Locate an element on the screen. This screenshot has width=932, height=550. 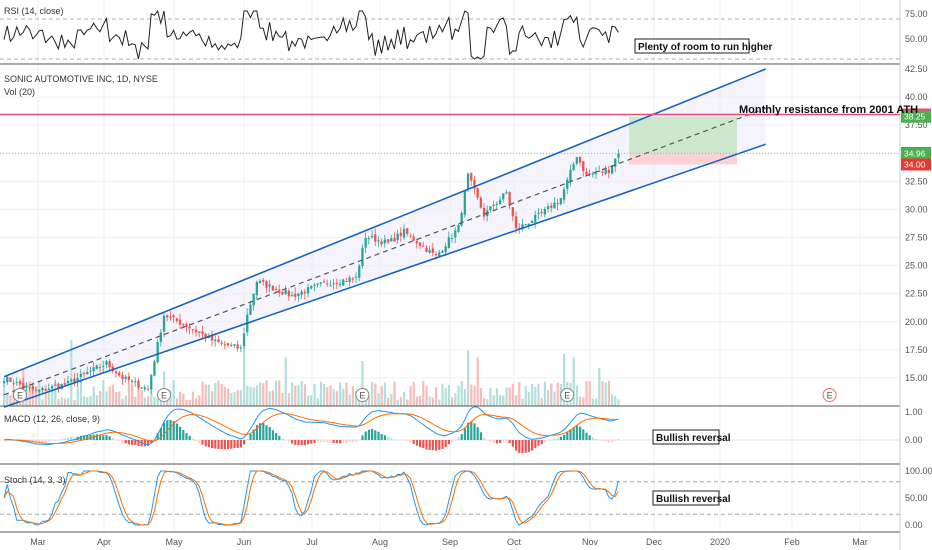
trade-box is located at coordinates (683, 140).